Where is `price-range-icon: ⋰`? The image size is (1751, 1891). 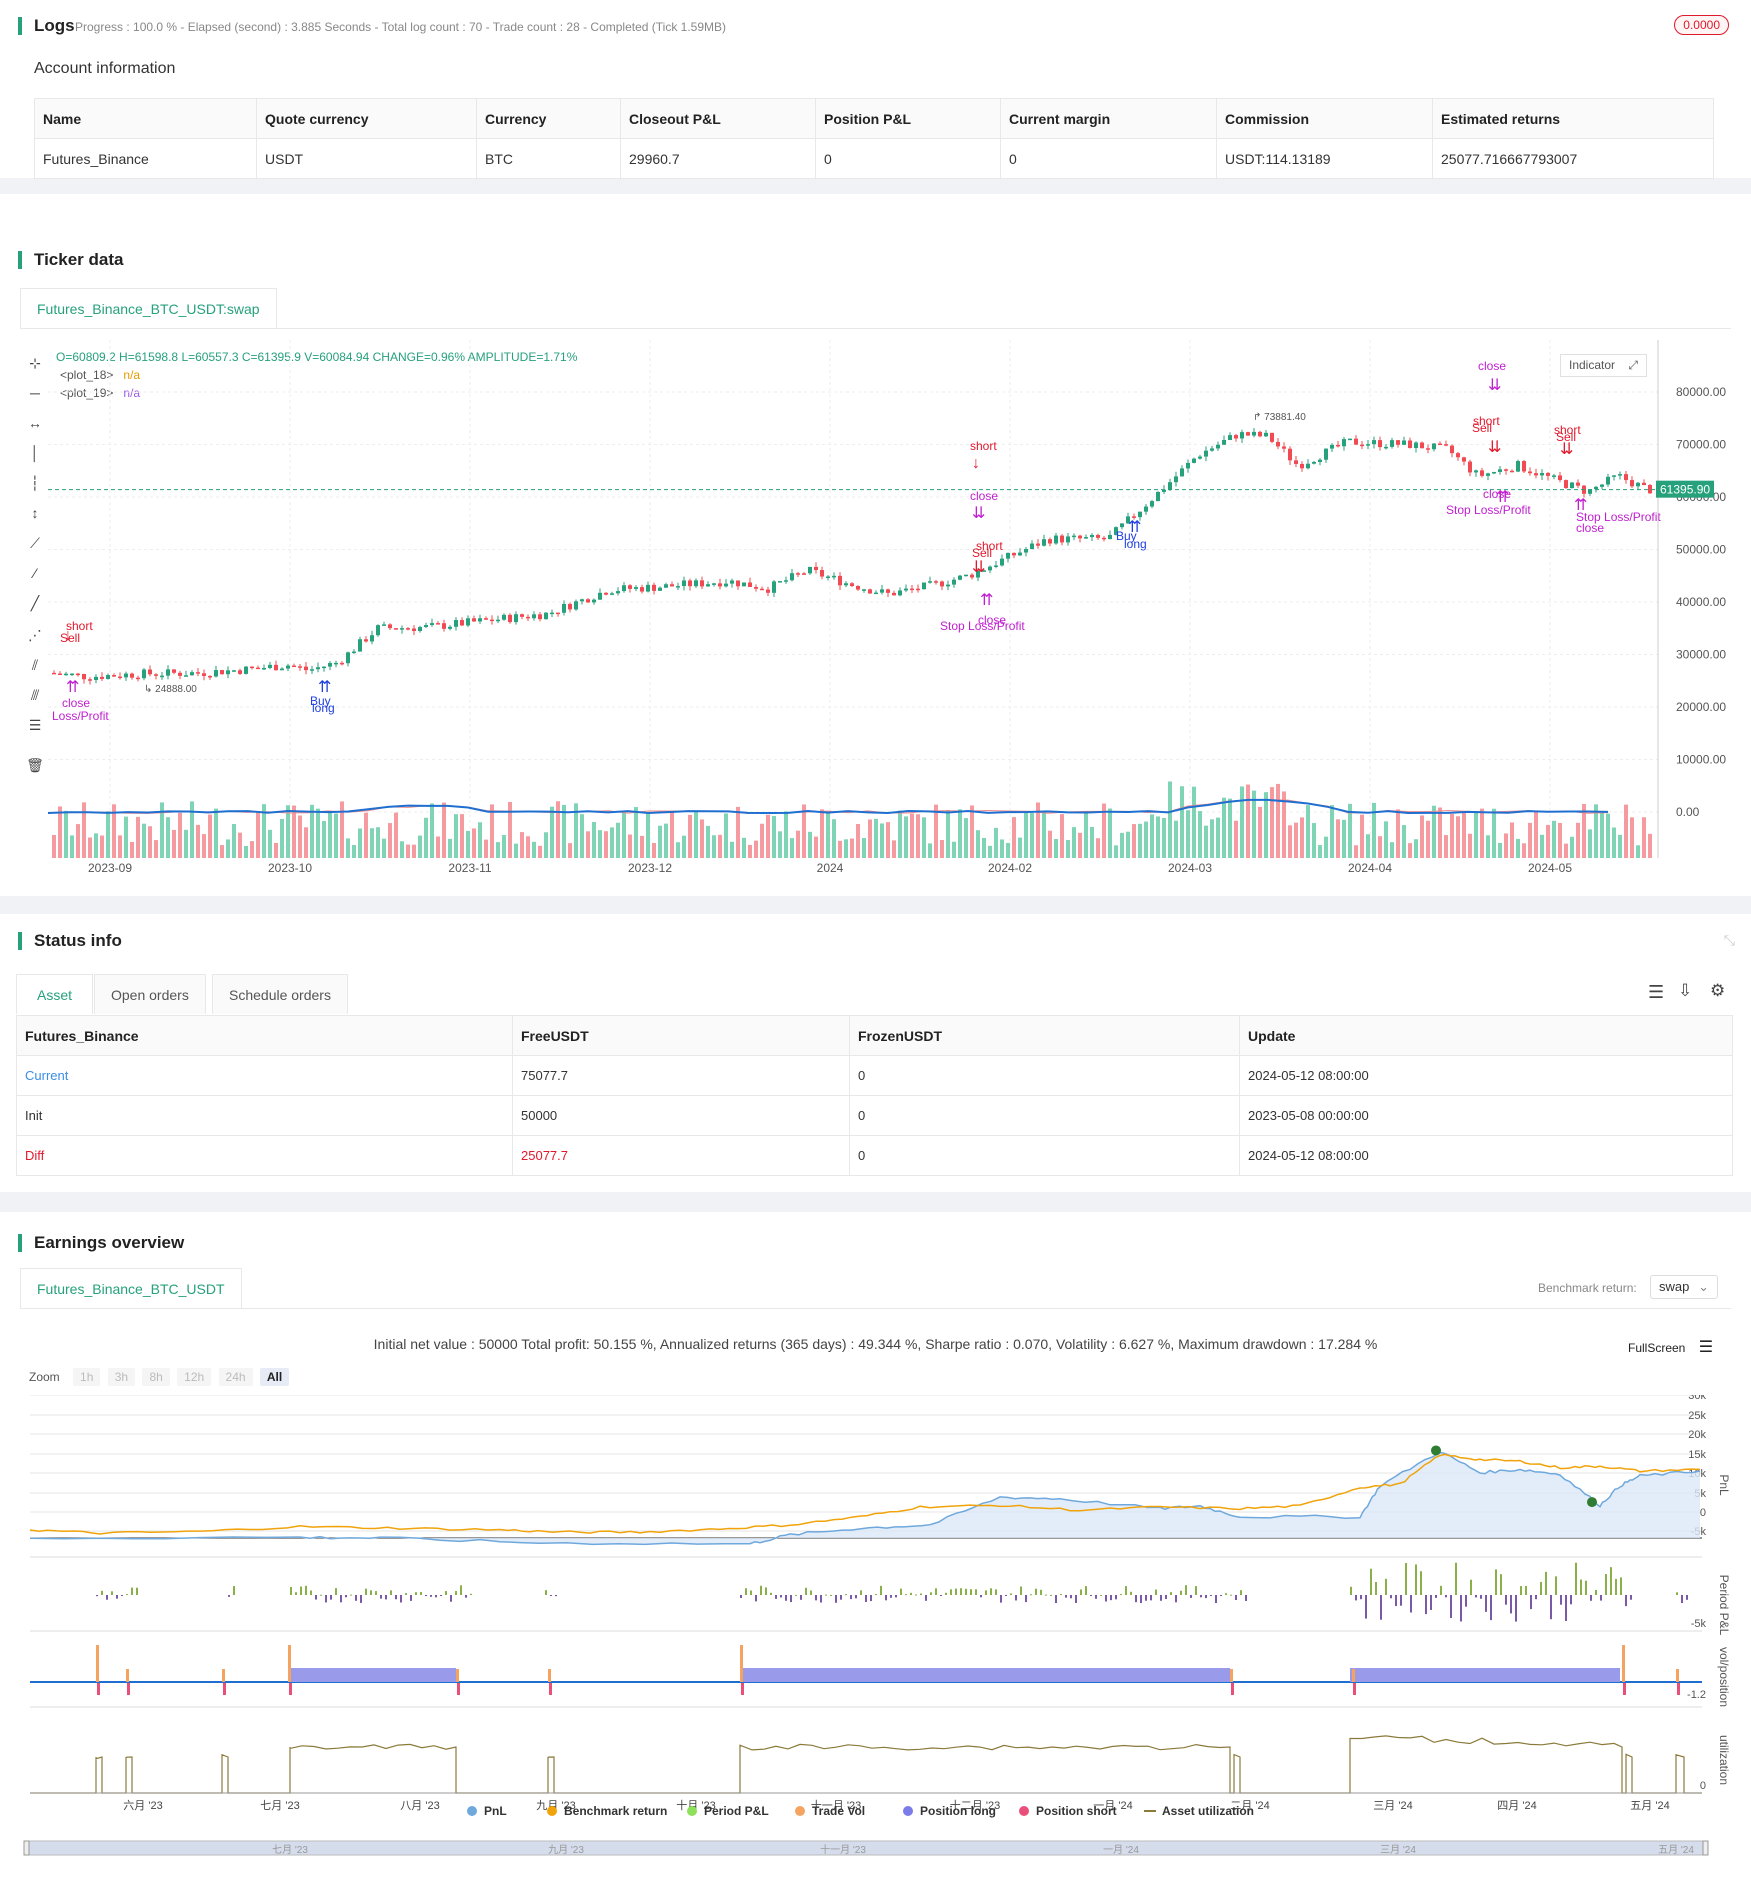 price-range-icon: ⋰ is located at coordinates (35, 635).